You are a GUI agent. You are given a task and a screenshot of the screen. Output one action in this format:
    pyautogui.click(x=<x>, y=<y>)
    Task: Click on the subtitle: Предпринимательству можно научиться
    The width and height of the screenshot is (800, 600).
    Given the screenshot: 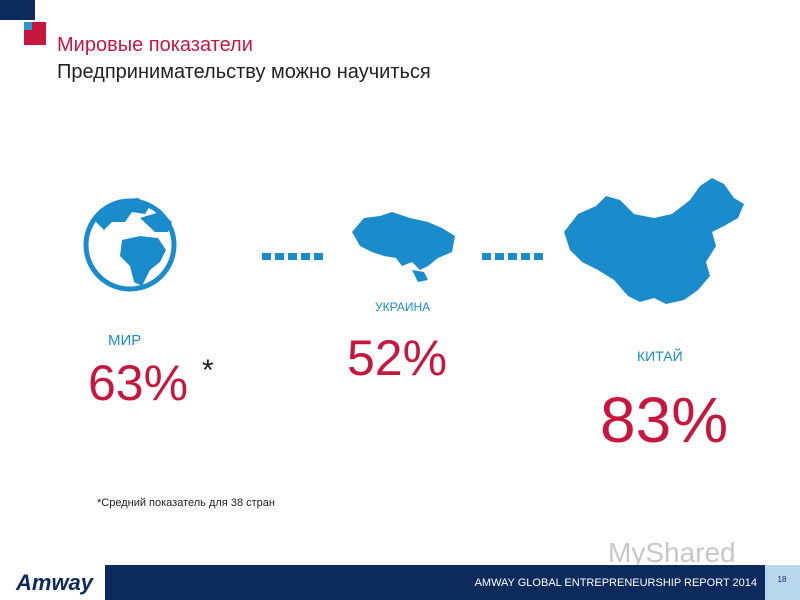 What is the action you would take?
    pyautogui.click(x=244, y=72)
    